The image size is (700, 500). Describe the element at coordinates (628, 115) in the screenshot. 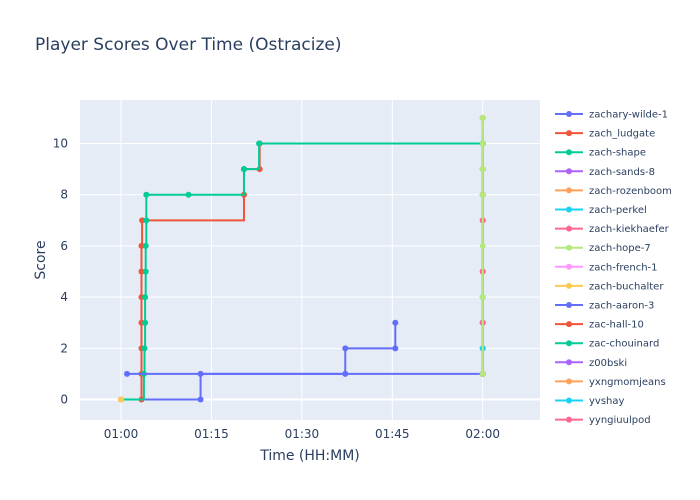

I see `legend-label: zachary-wilde-1` at that location.